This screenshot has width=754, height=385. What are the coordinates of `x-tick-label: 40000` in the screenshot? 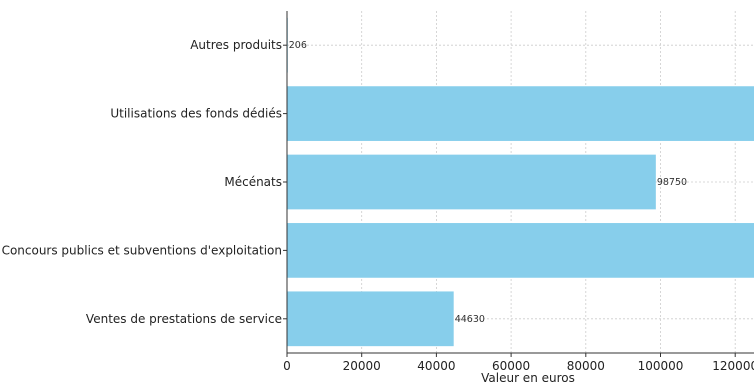 It's located at (436, 366).